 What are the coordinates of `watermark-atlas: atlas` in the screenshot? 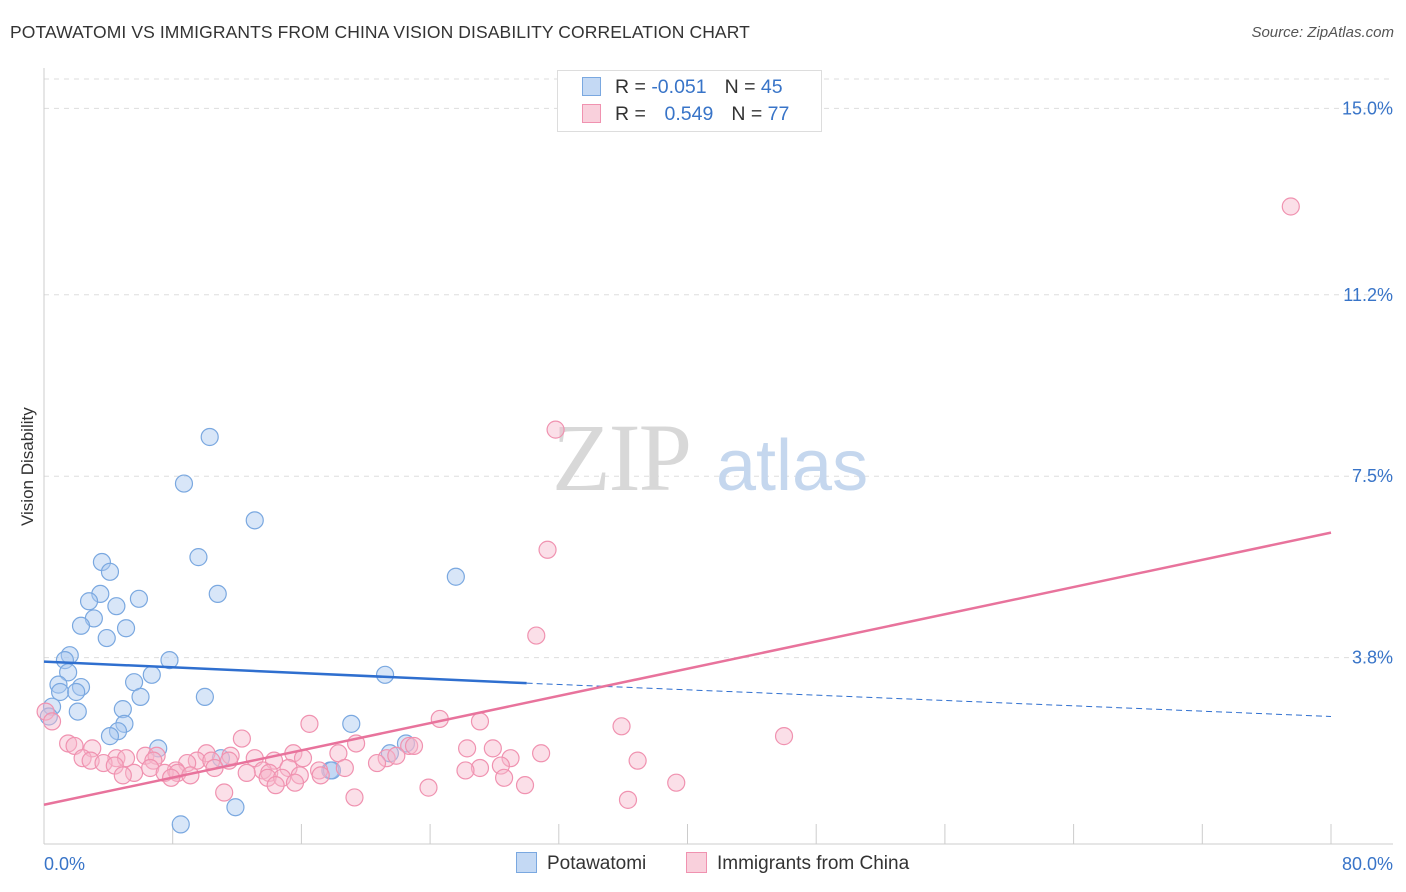 It's located at (792, 466).